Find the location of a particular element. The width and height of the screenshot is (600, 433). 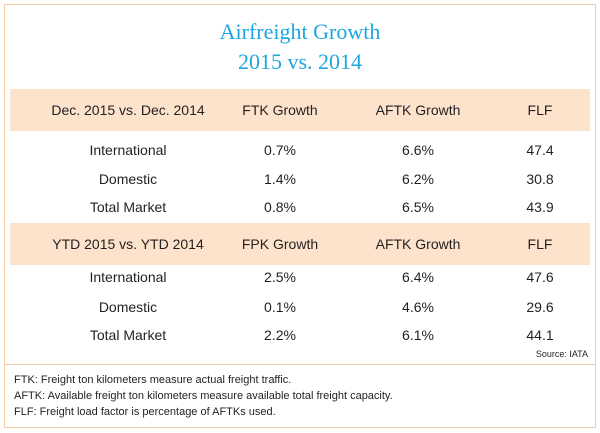

table-cell: 0.1% is located at coordinates (280, 307).